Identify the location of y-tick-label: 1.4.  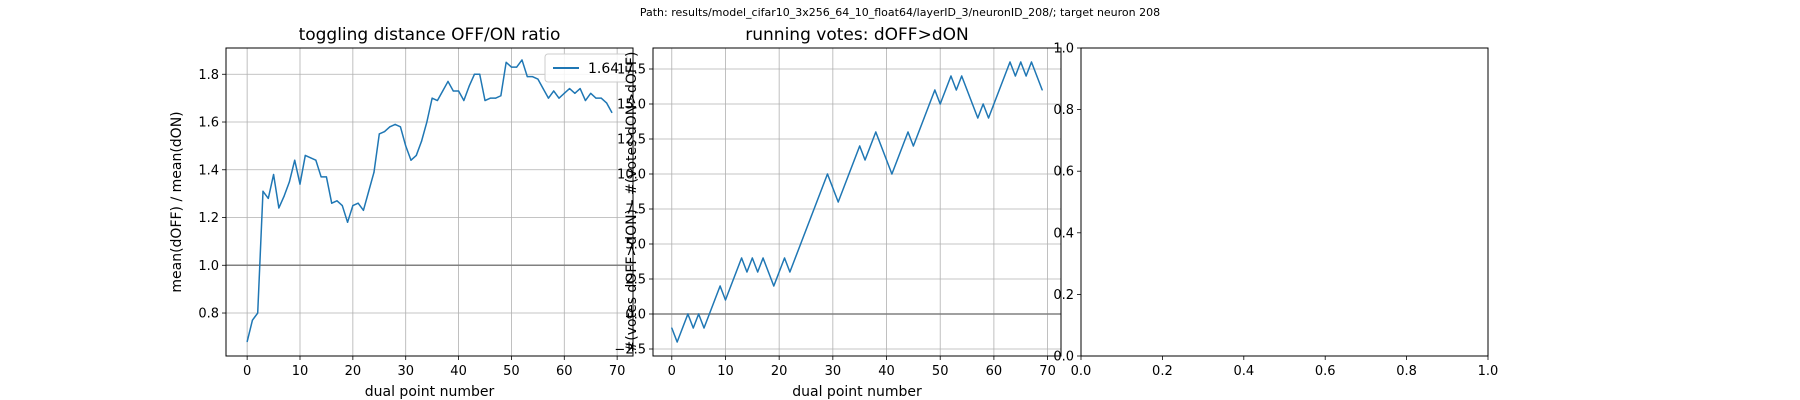
(208, 170).